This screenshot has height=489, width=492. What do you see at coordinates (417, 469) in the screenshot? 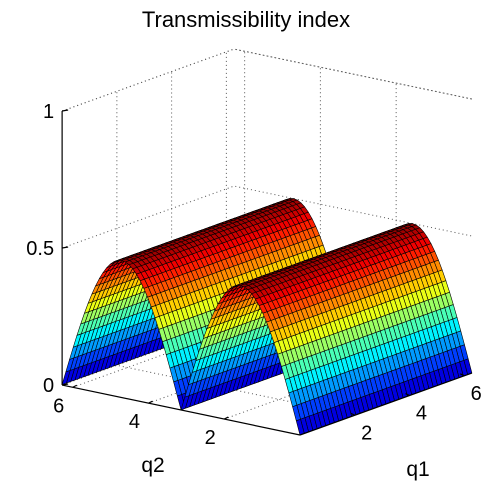
I see `x-axis-label: q1` at bounding box center [417, 469].